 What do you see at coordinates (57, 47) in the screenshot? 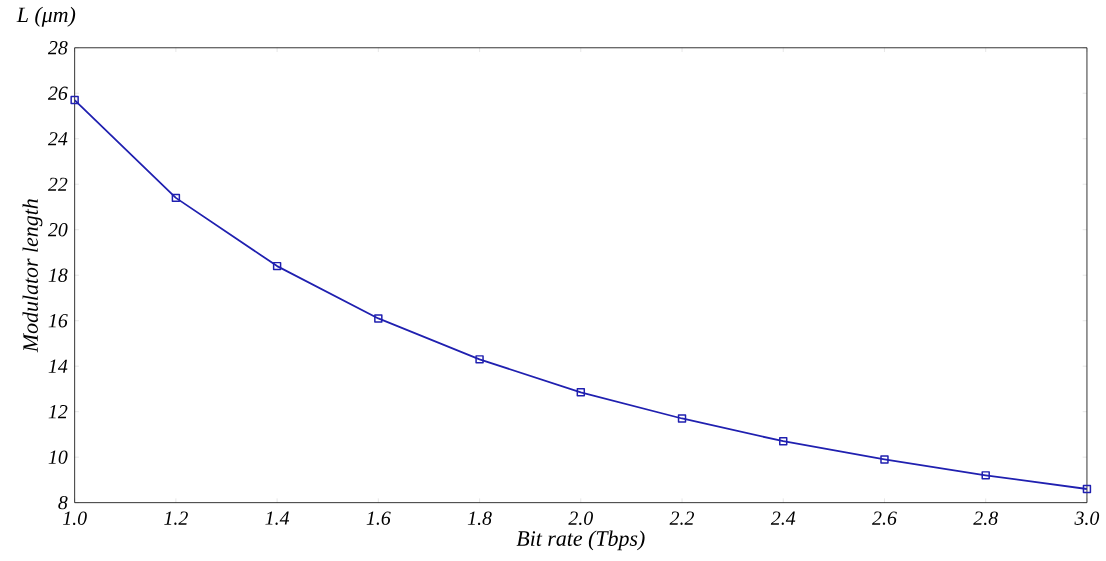
I see `y-tick-label: 28` at bounding box center [57, 47].